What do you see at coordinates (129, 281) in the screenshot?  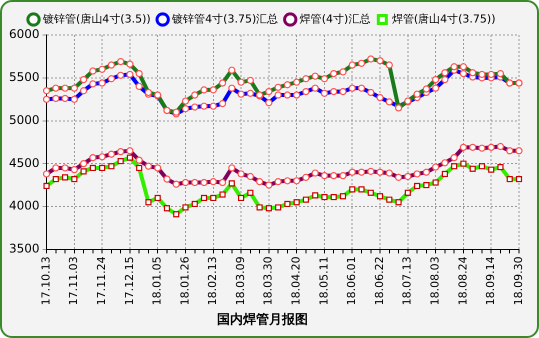 I see `x-tick-label: 17.12.15` at bounding box center [129, 281].